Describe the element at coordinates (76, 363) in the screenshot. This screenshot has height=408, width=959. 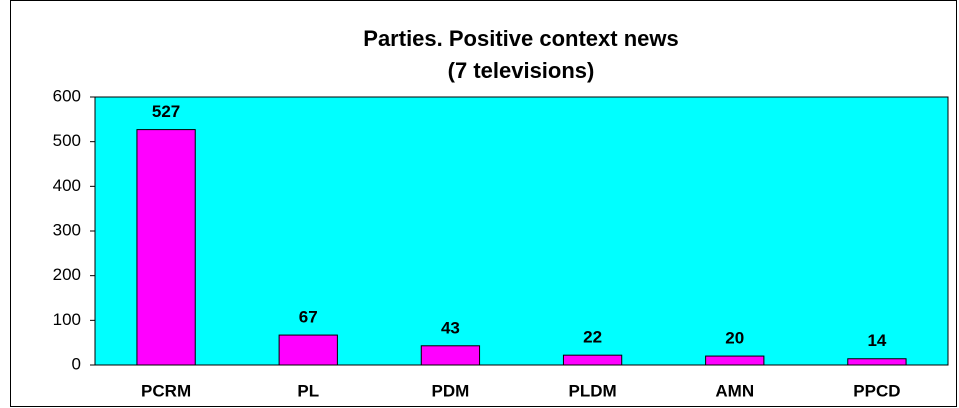
I see `y-tick-label: 0` at that location.